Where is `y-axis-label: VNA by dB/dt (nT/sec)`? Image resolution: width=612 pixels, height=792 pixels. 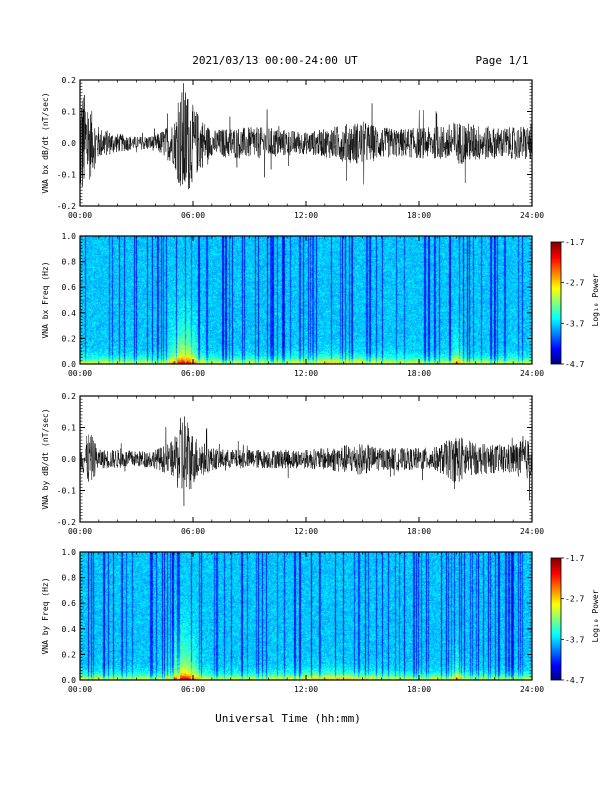 y-axis-label: VNA by dB/dt (nT/sec) is located at coordinates (45, 458).